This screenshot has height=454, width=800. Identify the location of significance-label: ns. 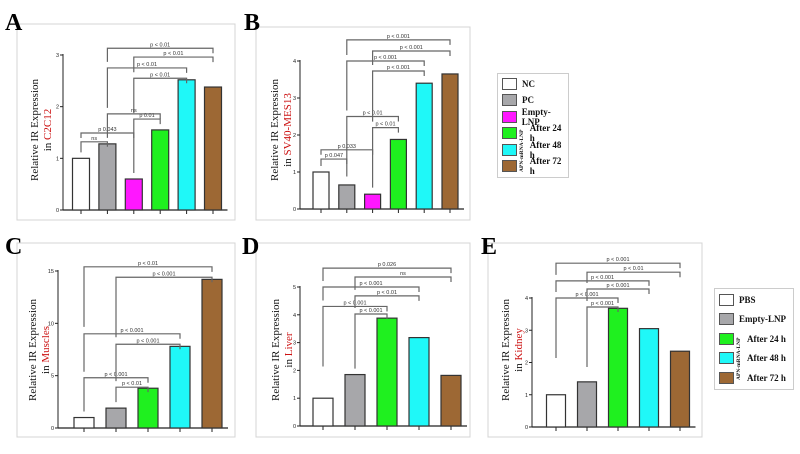
(94, 139).